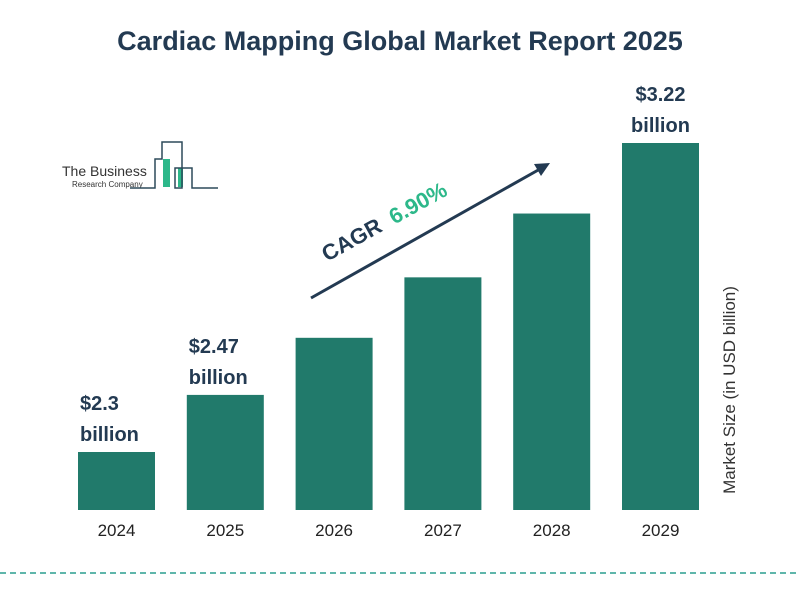 The width and height of the screenshot is (800, 600). Describe the element at coordinates (552, 530) in the screenshot. I see `x-tick-label: 2028` at that location.